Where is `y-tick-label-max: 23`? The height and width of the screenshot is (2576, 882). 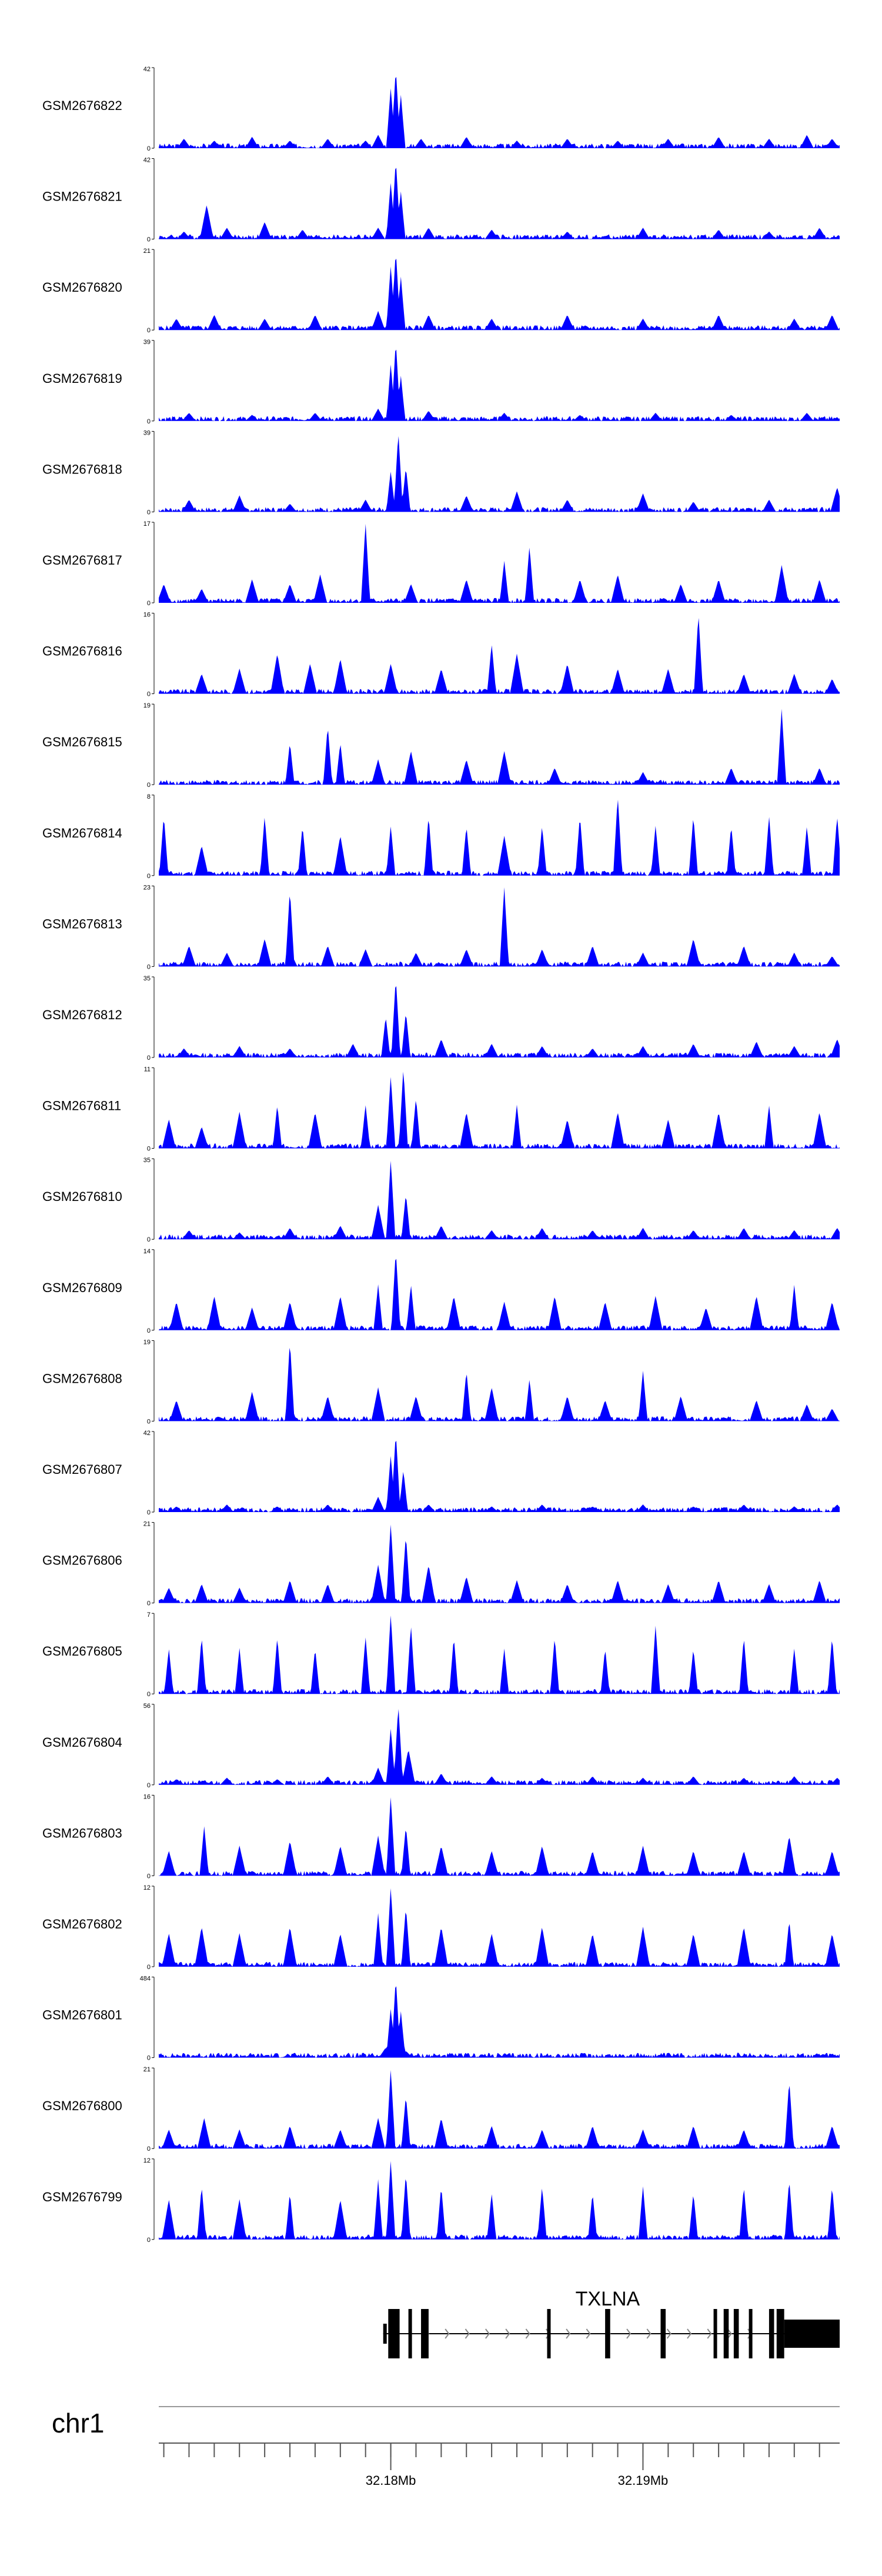 y-tick-label-max: 23 is located at coordinates (147, 887).